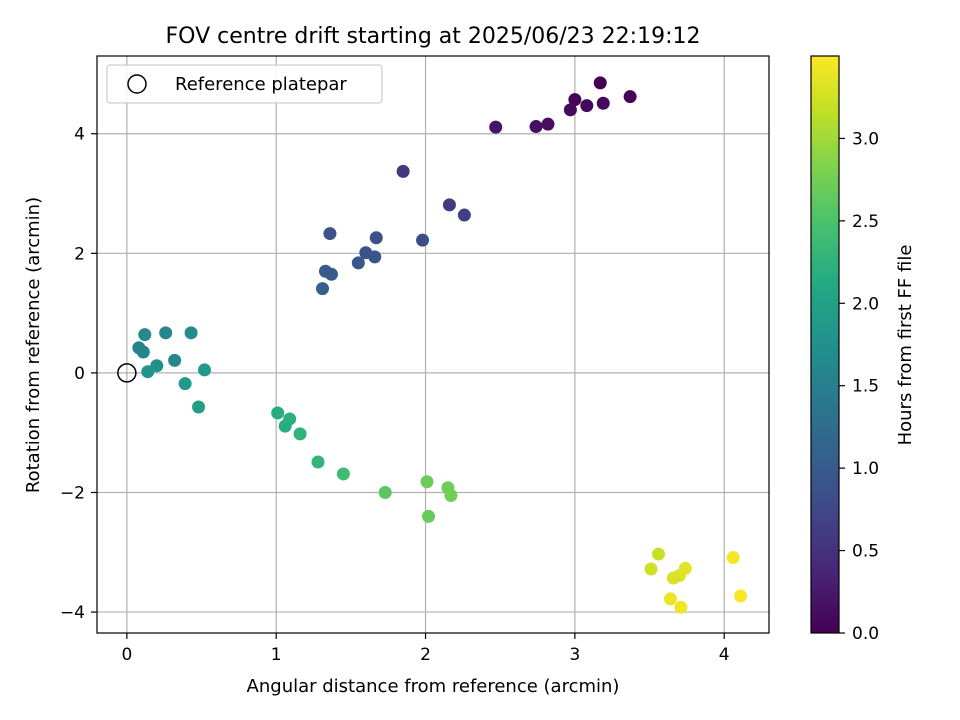 This screenshot has height=720, width=960. Describe the element at coordinates (137, 84) in the screenshot. I see `legend-marker-icon` at that location.